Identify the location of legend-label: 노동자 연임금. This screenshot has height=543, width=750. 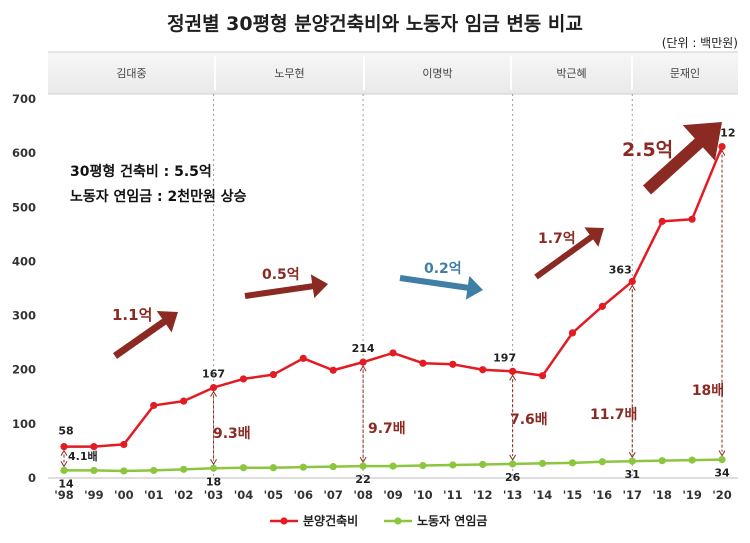
(452, 520).